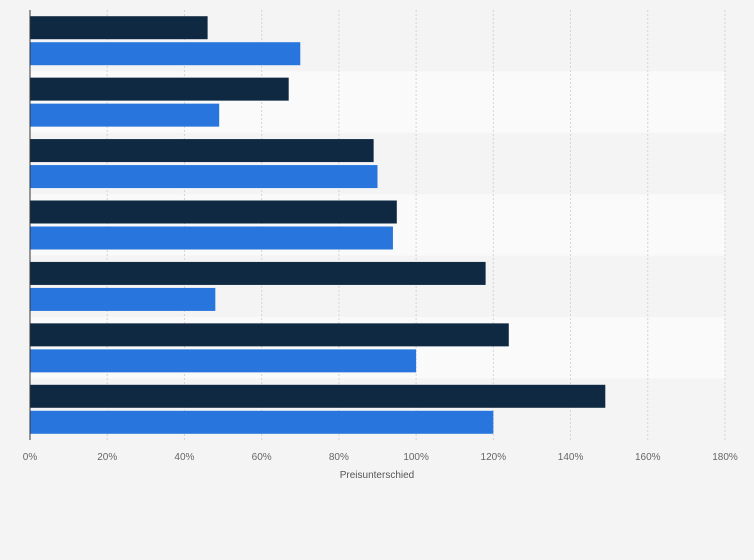 The height and width of the screenshot is (560, 754). Describe the element at coordinates (571, 457) in the screenshot. I see `x-tick-label: 140%` at that location.